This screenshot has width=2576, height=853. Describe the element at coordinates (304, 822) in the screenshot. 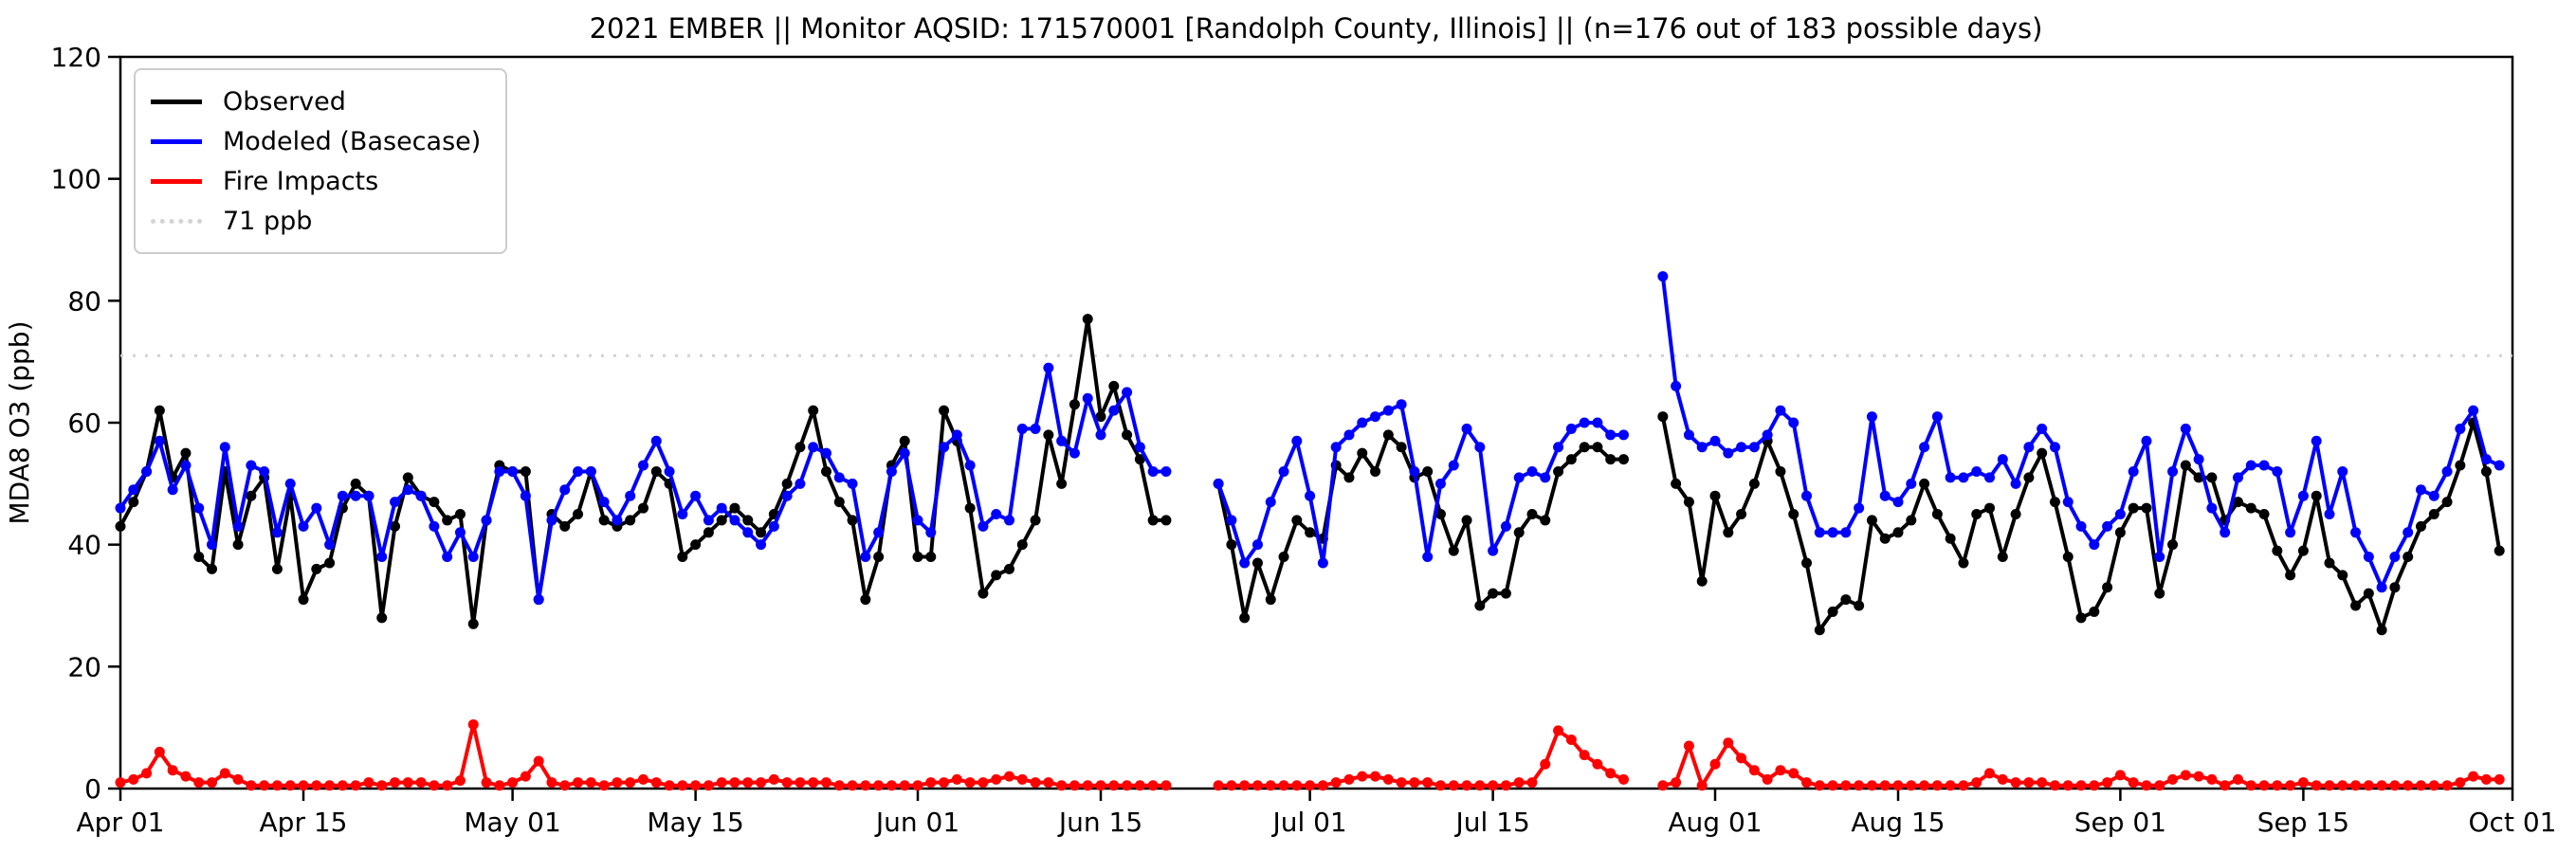

I see `svg-text: Apr 15` at that location.